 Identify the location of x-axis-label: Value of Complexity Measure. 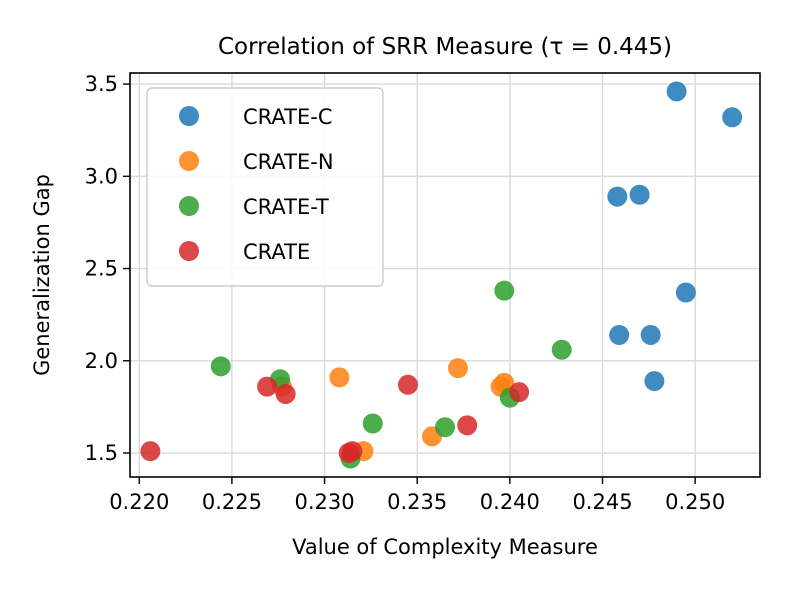
(445, 547).